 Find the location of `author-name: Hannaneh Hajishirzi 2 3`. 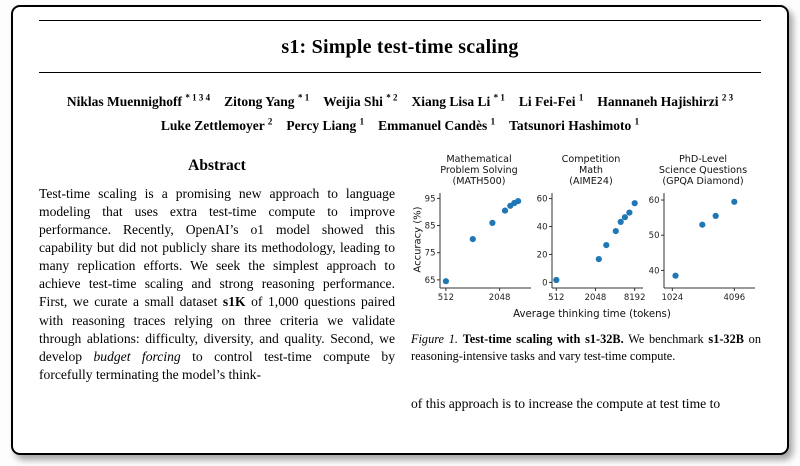

author-name: Hannaneh Hajishirzi 2 3 is located at coordinates (665, 100).